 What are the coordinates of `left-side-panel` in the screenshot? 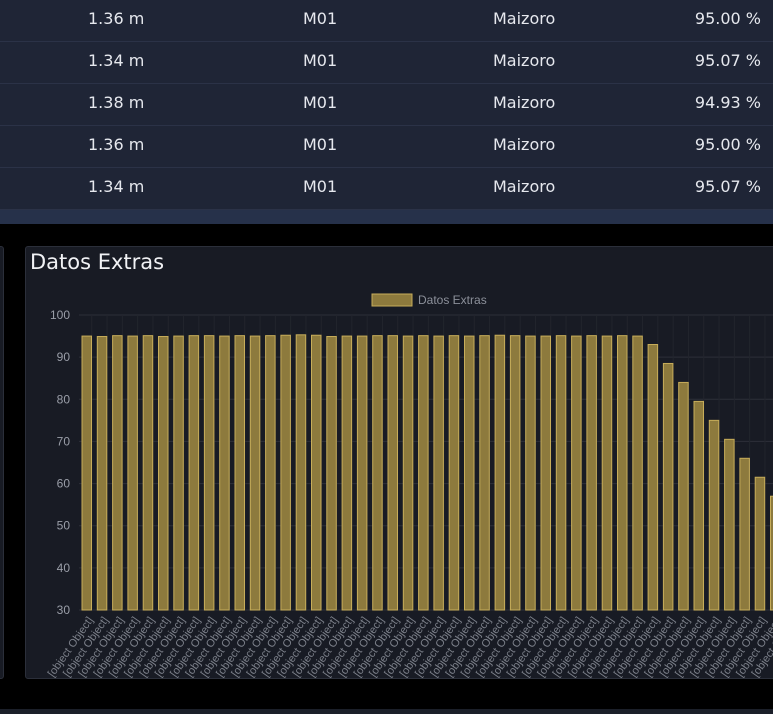 It's located at (2, 462).